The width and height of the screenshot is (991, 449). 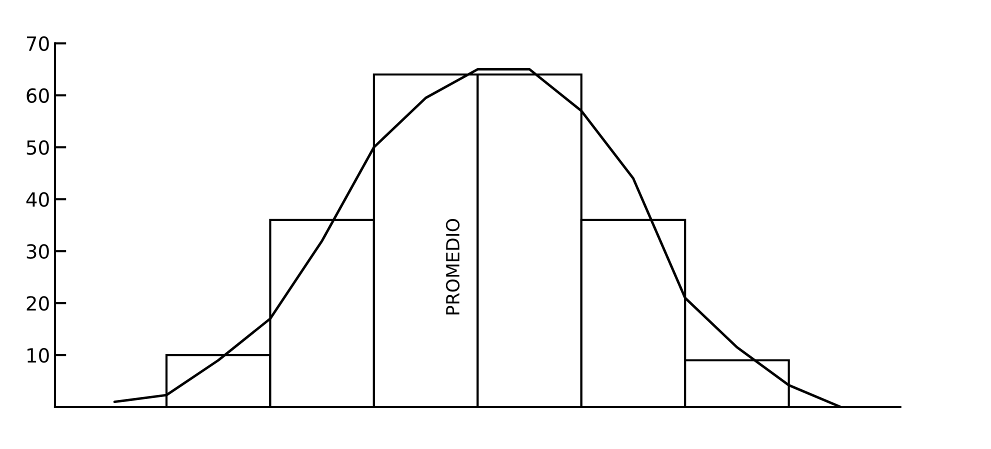 What do you see at coordinates (453, 266) in the screenshot?
I see `annotation: PROMEDIO` at bounding box center [453, 266].